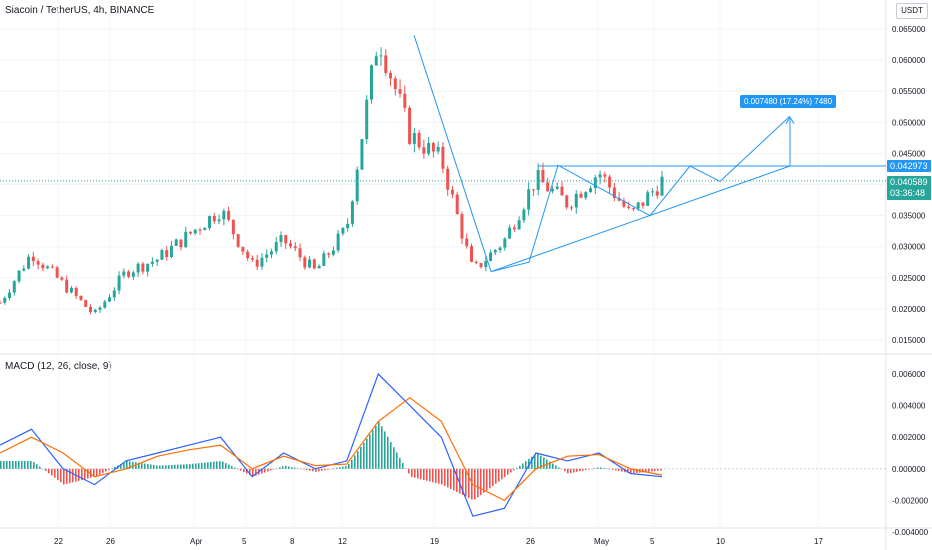 The height and width of the screenshot is (550, 932). Describe the element at coordinates (909, 309) in the screenshot. I see `price-tick-label: 0.020000` at that location.